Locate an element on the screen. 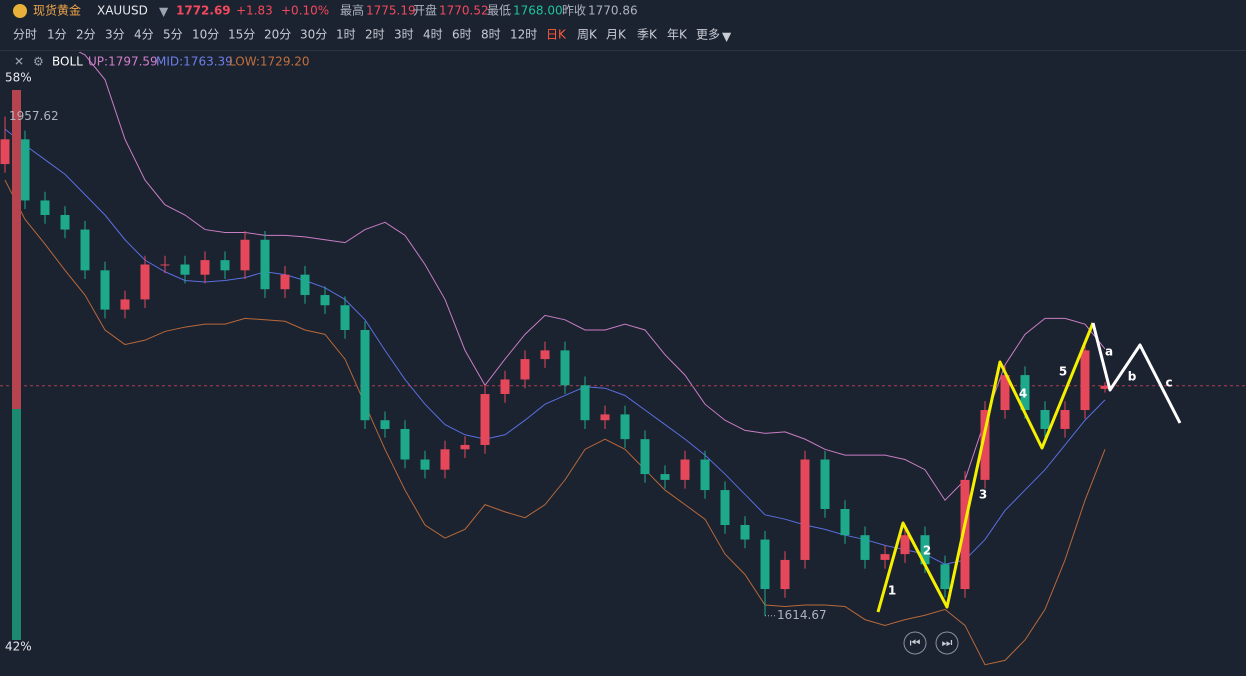  indicator-name: BOLL is located at coordinates (67, 62).